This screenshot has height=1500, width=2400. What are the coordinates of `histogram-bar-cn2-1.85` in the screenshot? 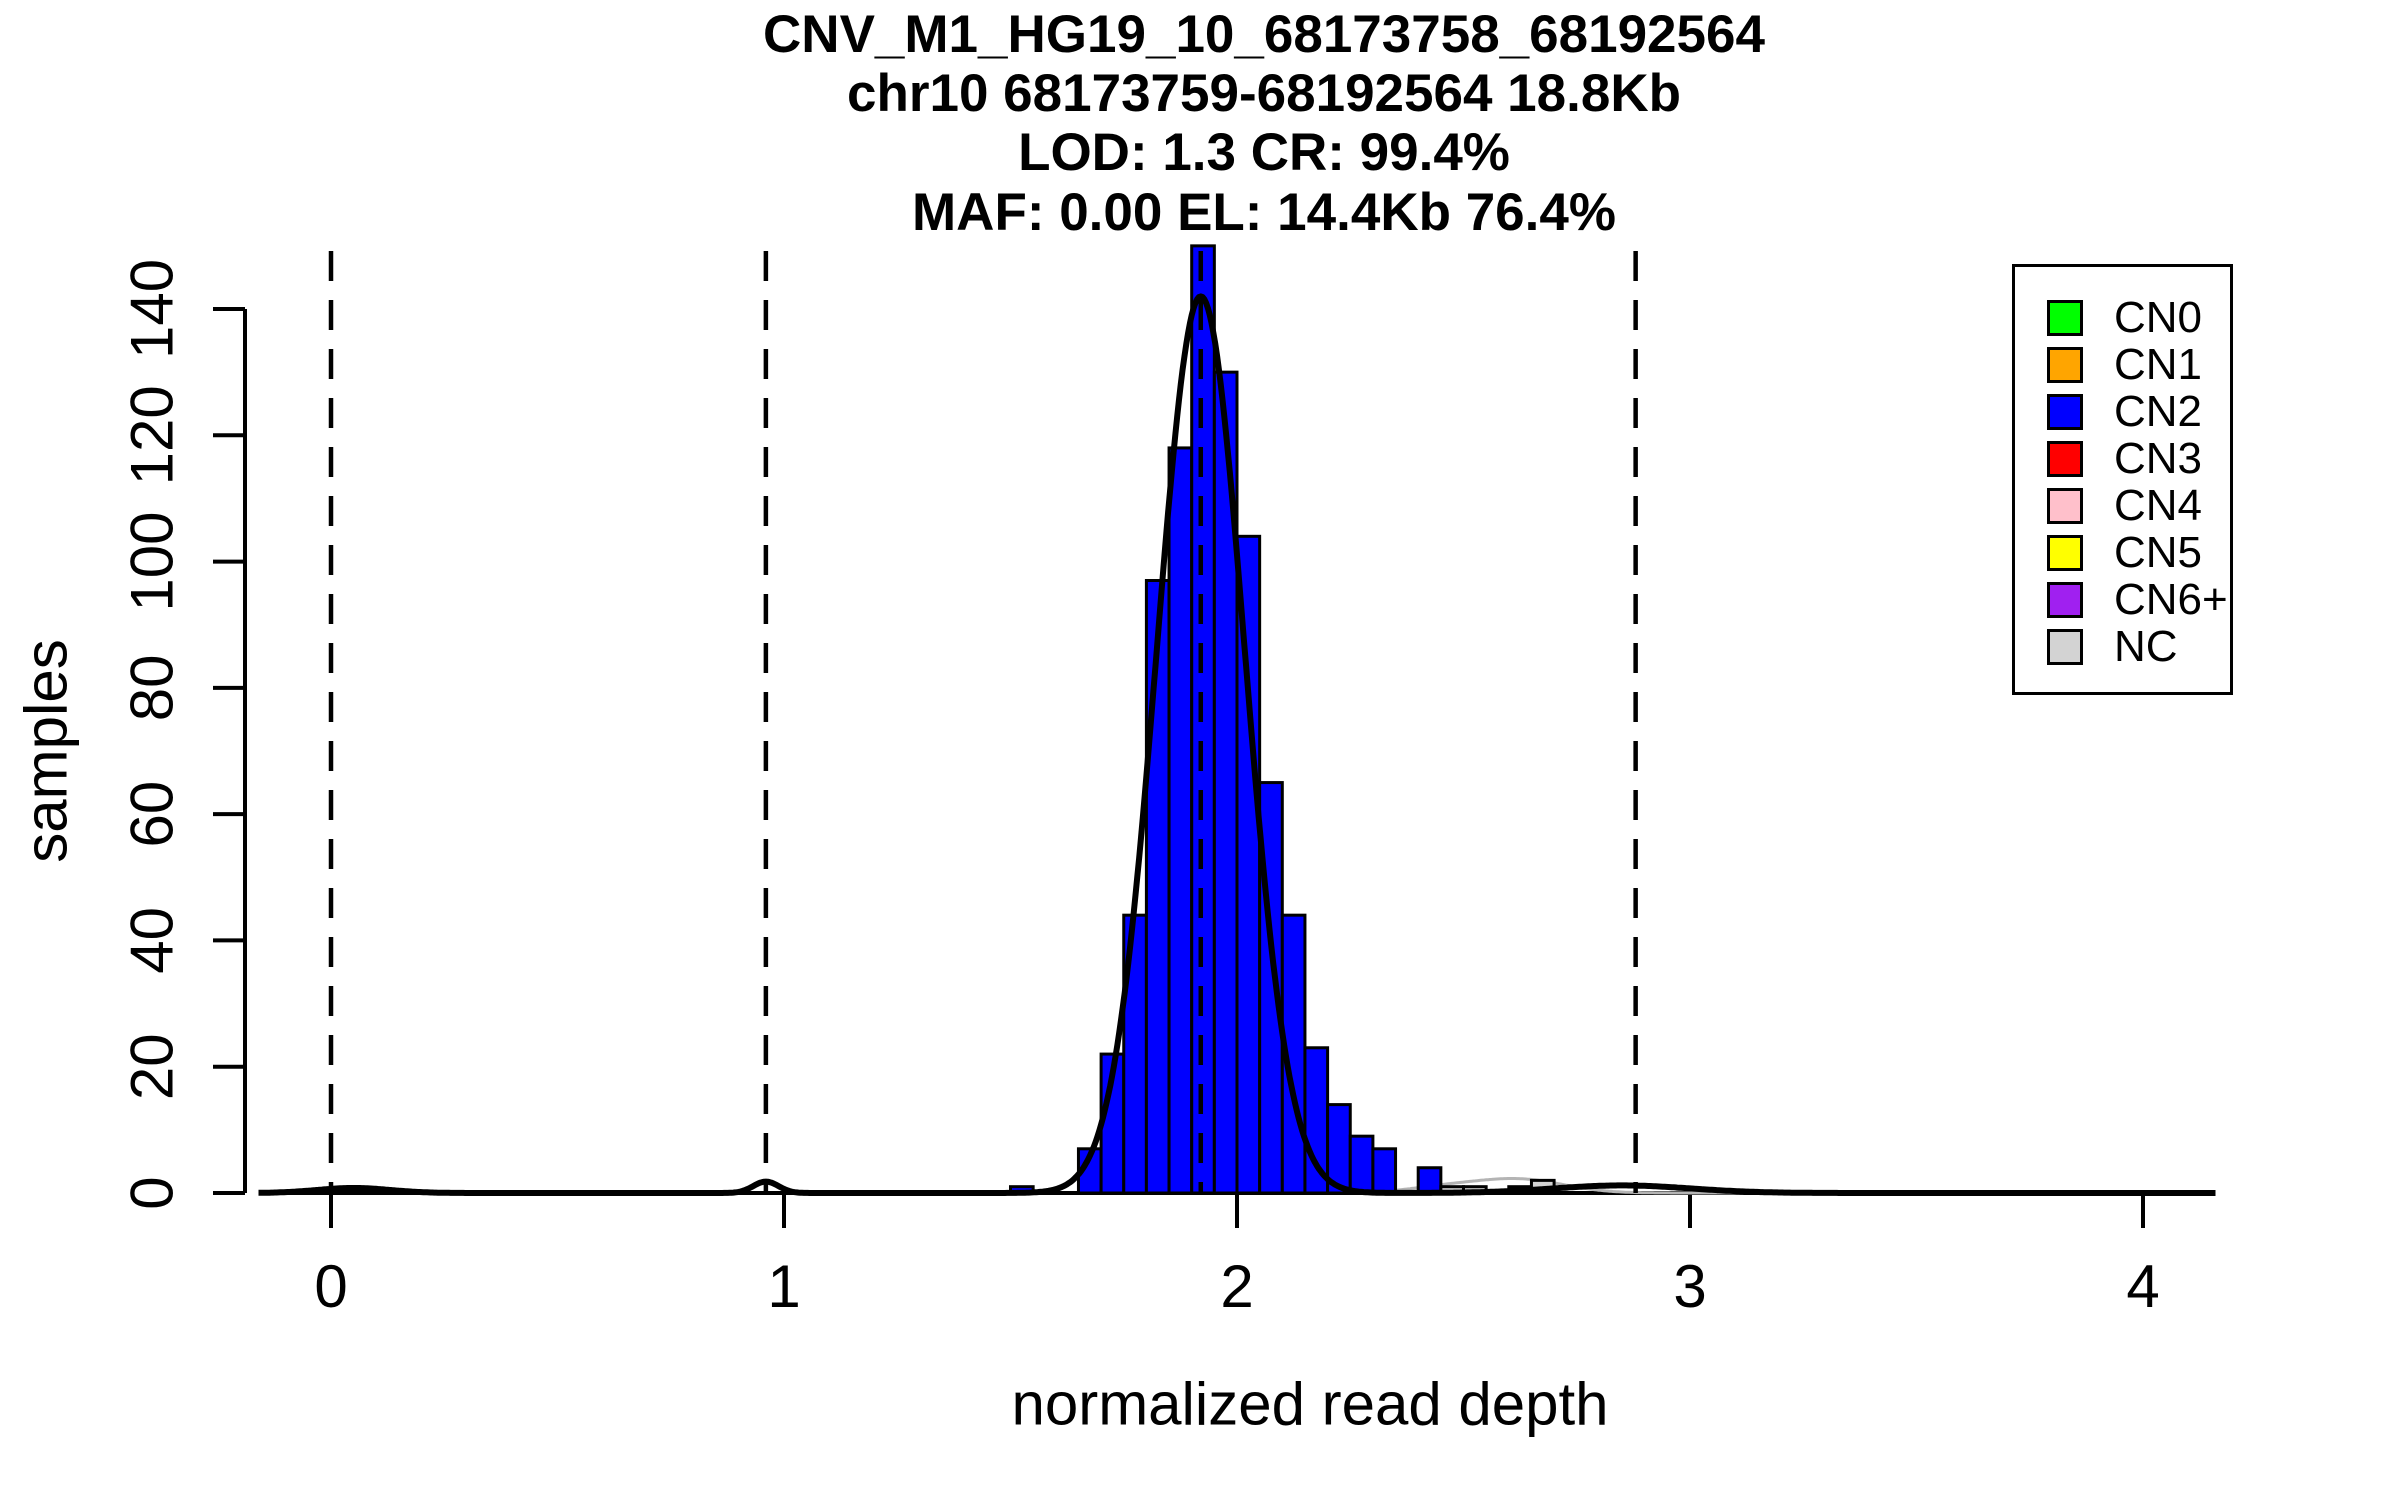 It's located at (1180, 820).